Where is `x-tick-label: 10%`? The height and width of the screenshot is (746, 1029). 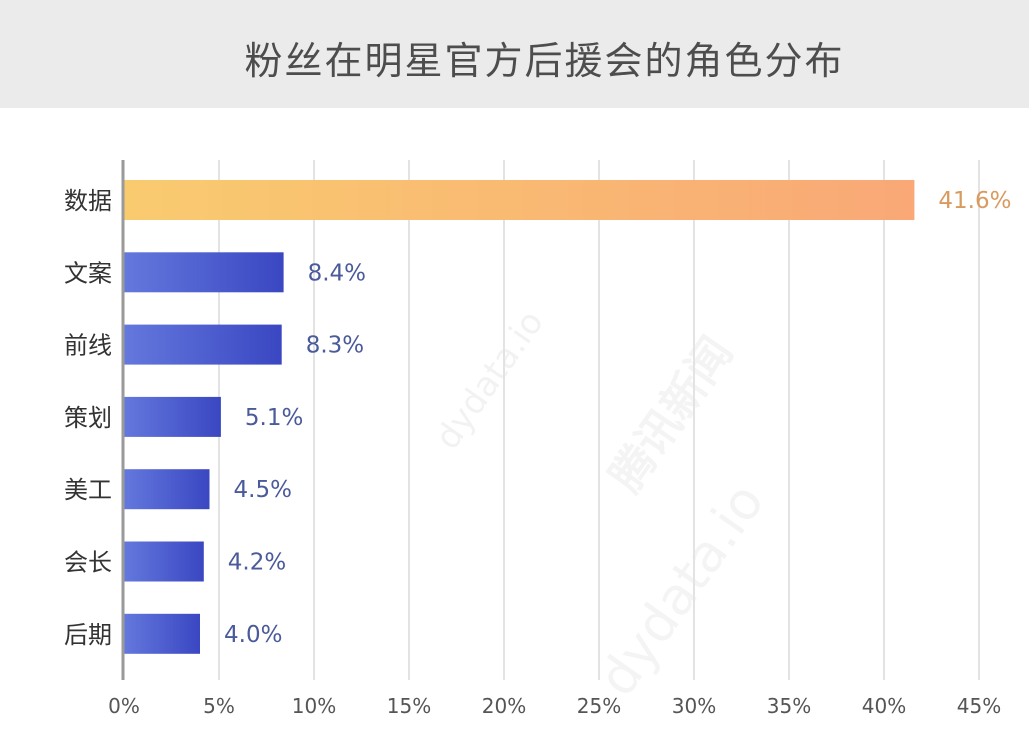
x-tick-label: 10% is located at coordinates (314, 706).